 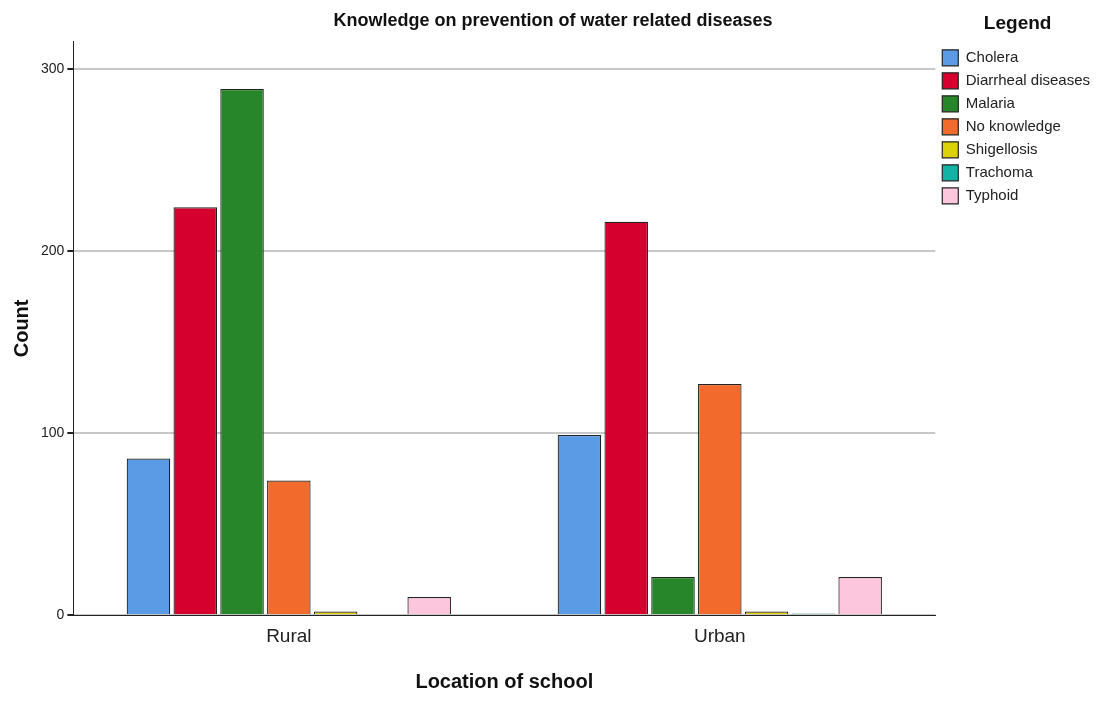 What do you see at coordinates (60, 614) in the screenshot?
I see `y-tick-label: 0` at bounding box center [60, 614].